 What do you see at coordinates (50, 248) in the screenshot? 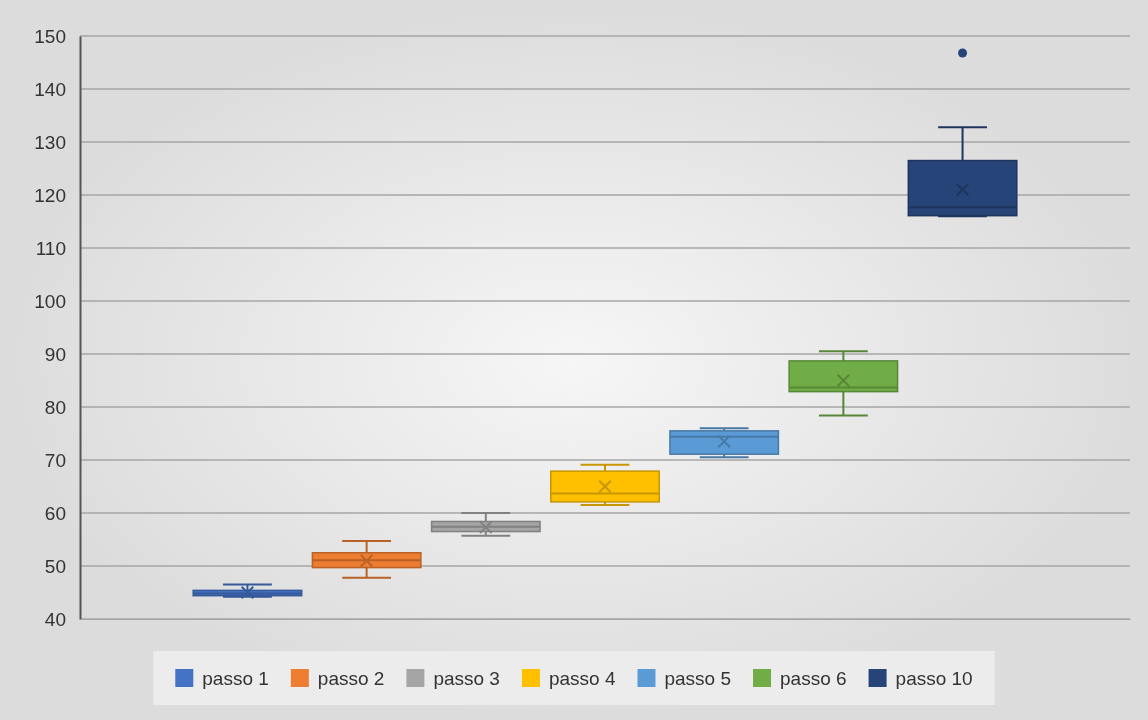
I see `y-tick-label: 110` at bounding box center [50, 248].